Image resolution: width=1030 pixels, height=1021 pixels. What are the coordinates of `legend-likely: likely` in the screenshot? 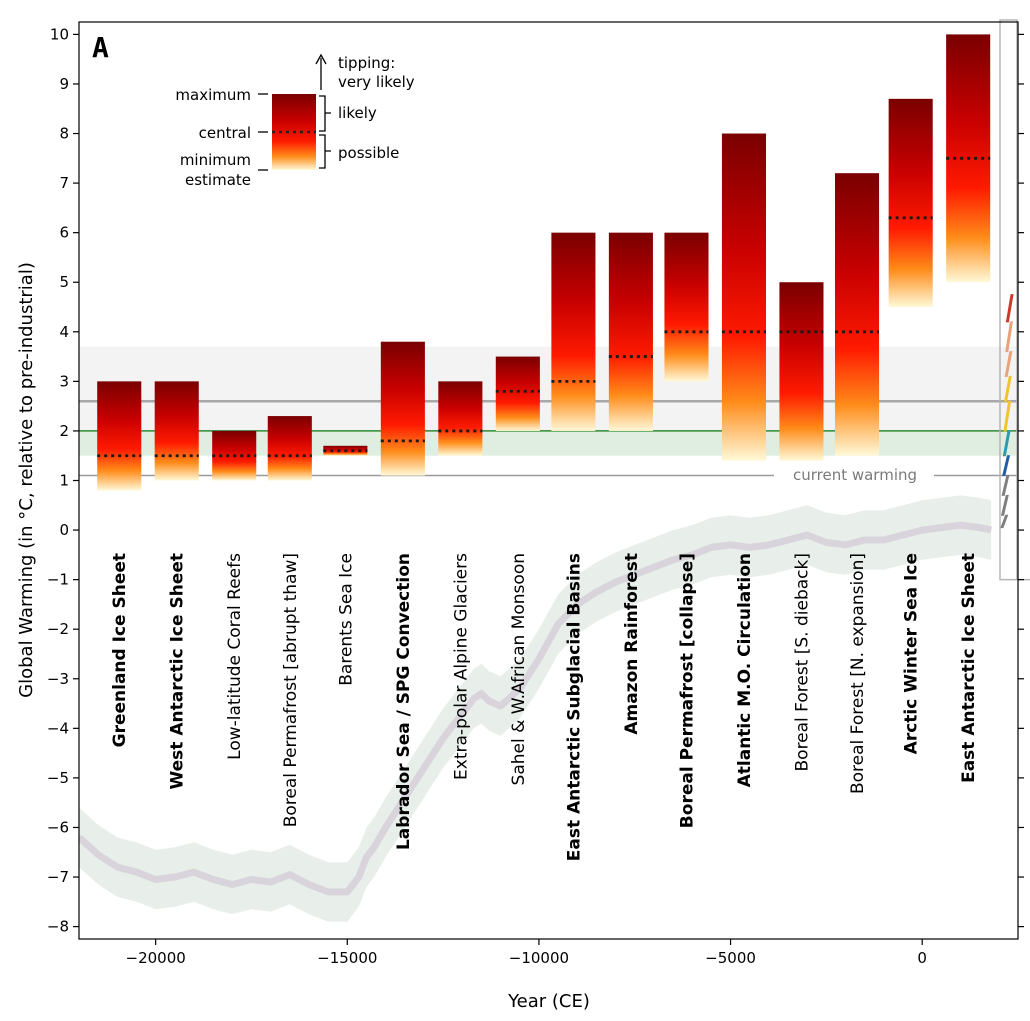 It's located at (357, 113).